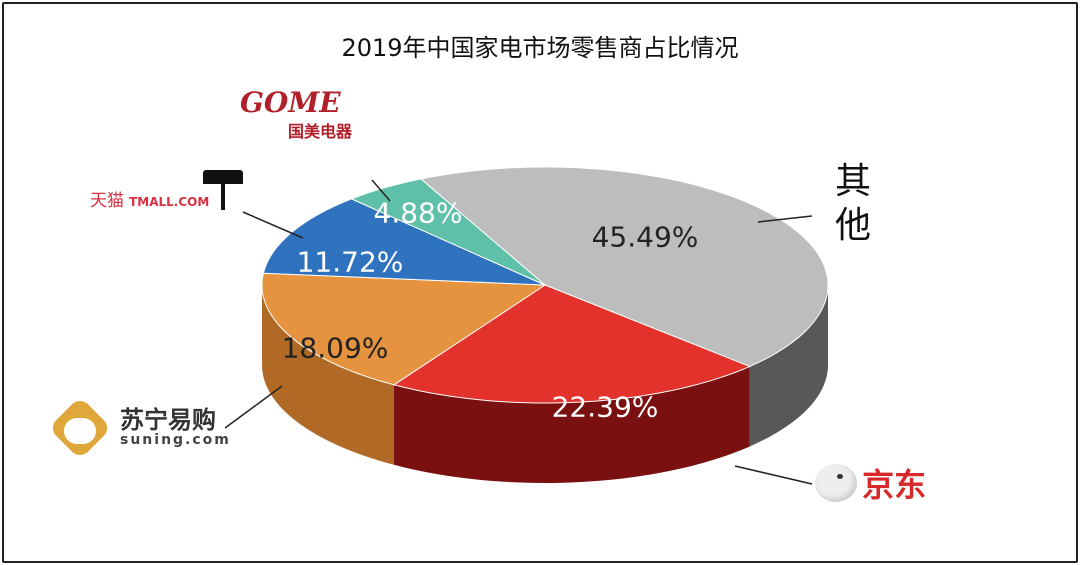 The width and height of the screenshot is (1080, 565). What do you see at coordinates (418, 213) in the screenshot?
I see `data-label-4: 4.88%` at bounding box center [418, 213].